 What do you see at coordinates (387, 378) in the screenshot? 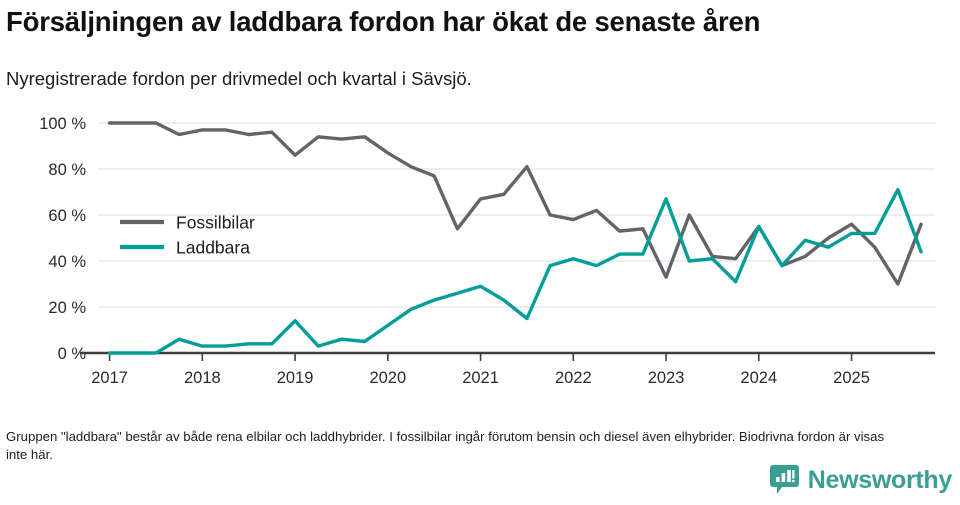
I see `x-tick-label: 2020` at bounding box center [387, 378].